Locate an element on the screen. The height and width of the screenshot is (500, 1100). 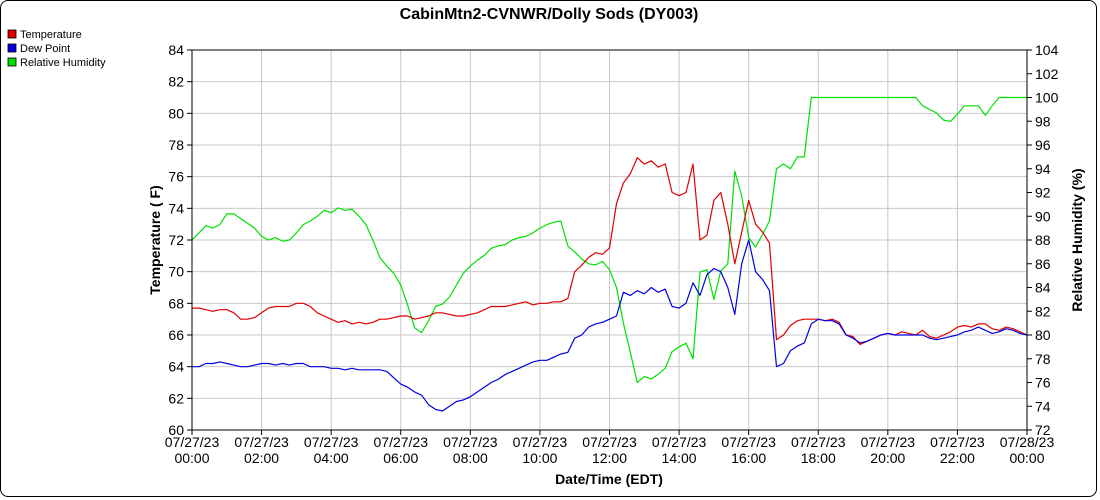
x-tick-time: 18:00 is located at coordinates (818, 458).